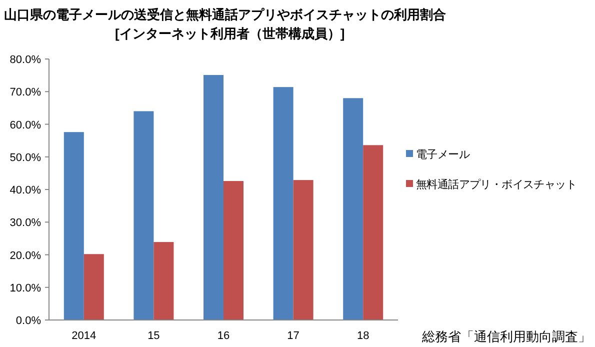  I want to click on legend-label: 無料通話アプリ・ボイスチャット, so click(496, 184).